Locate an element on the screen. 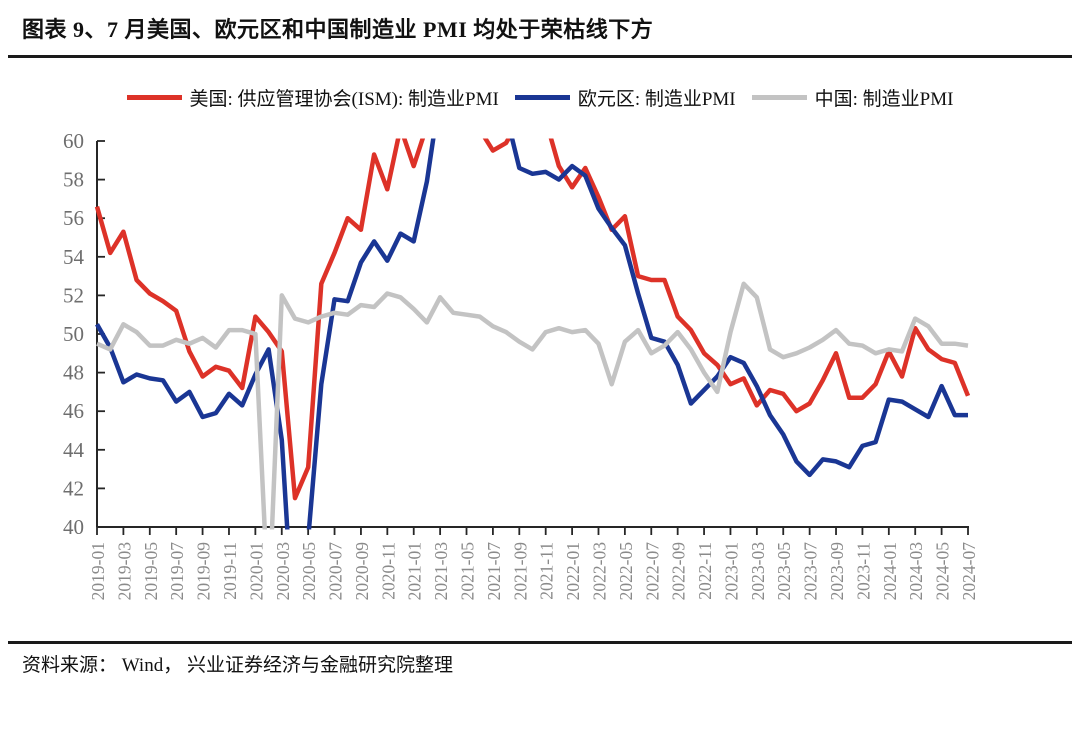  source-note: 资料来源： Wind， 兴业证券经济与金融研究院整理 is located at coordinates (237, 665).